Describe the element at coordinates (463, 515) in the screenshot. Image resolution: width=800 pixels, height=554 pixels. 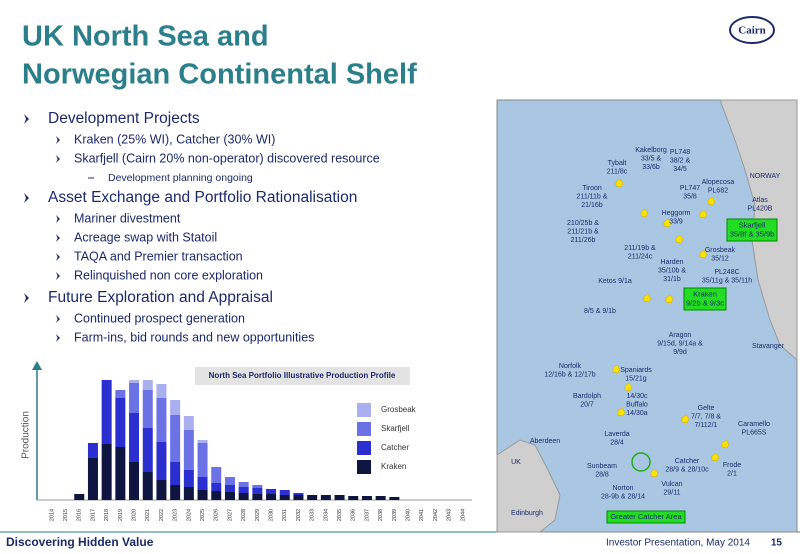
I see `x-tick-label: 2044` at that location.